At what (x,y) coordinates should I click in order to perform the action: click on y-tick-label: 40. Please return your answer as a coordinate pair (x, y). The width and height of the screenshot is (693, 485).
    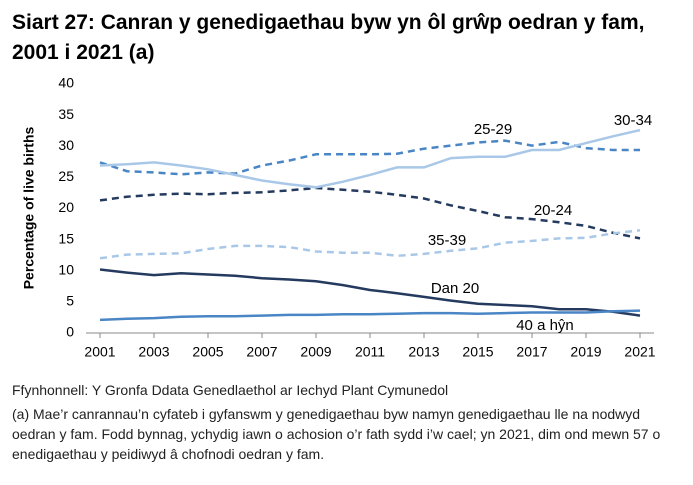
    Looking at the image, I should click on (66, 83).